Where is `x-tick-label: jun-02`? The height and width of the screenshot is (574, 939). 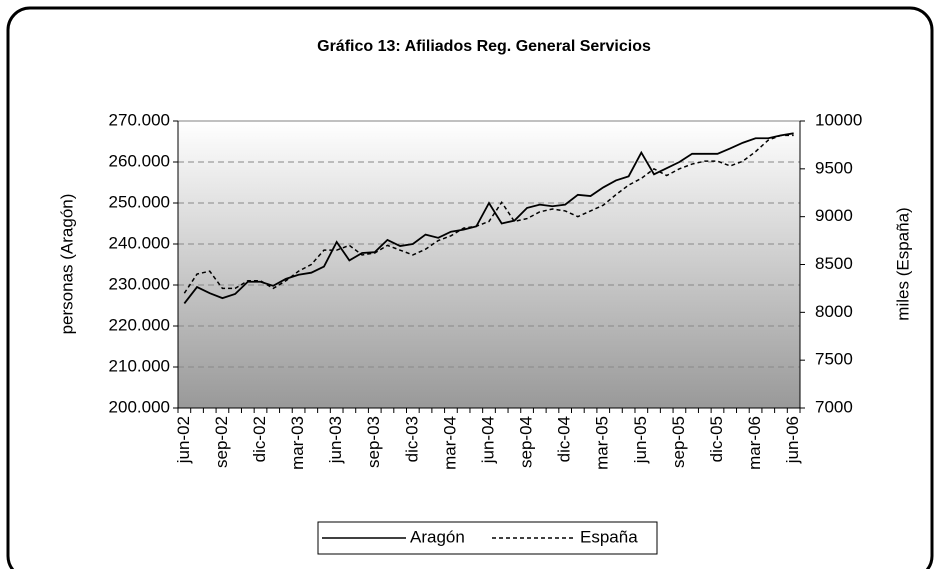 x-tick-label: jun-02 is located at coordinates (183, 440).